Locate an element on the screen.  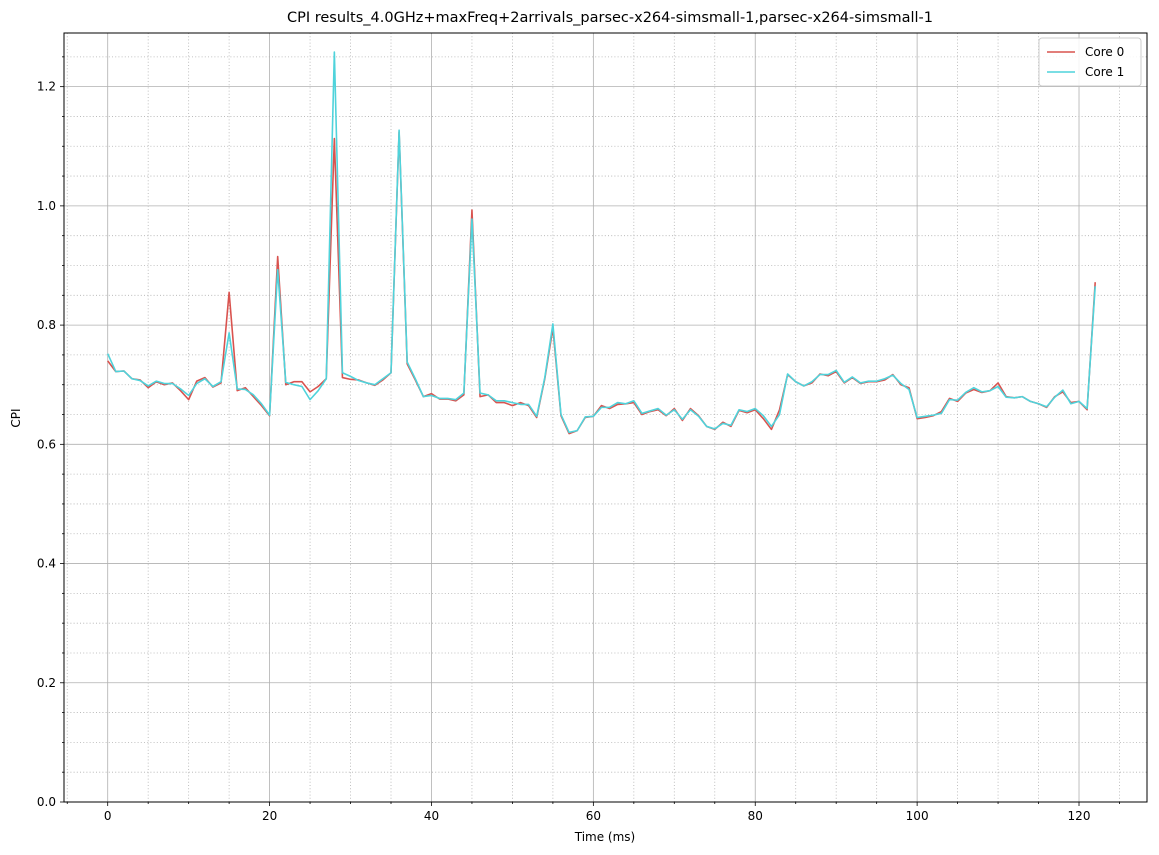
x-tick-label: 40 is located at coordinates (431, 816).